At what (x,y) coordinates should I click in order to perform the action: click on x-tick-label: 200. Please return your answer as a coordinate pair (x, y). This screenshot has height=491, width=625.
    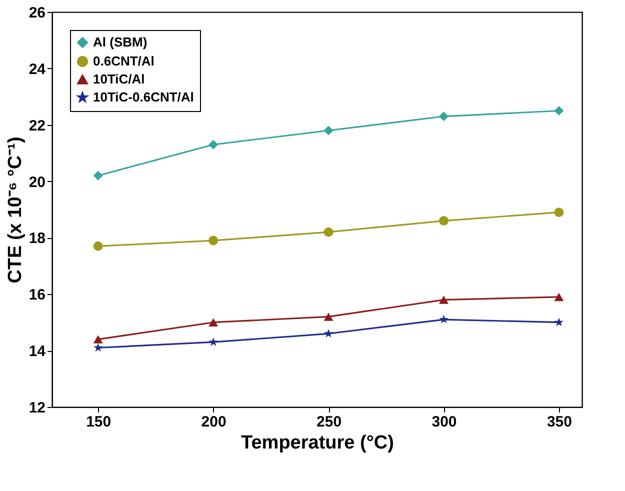
    Looking at the image, I should click on (213, 422).